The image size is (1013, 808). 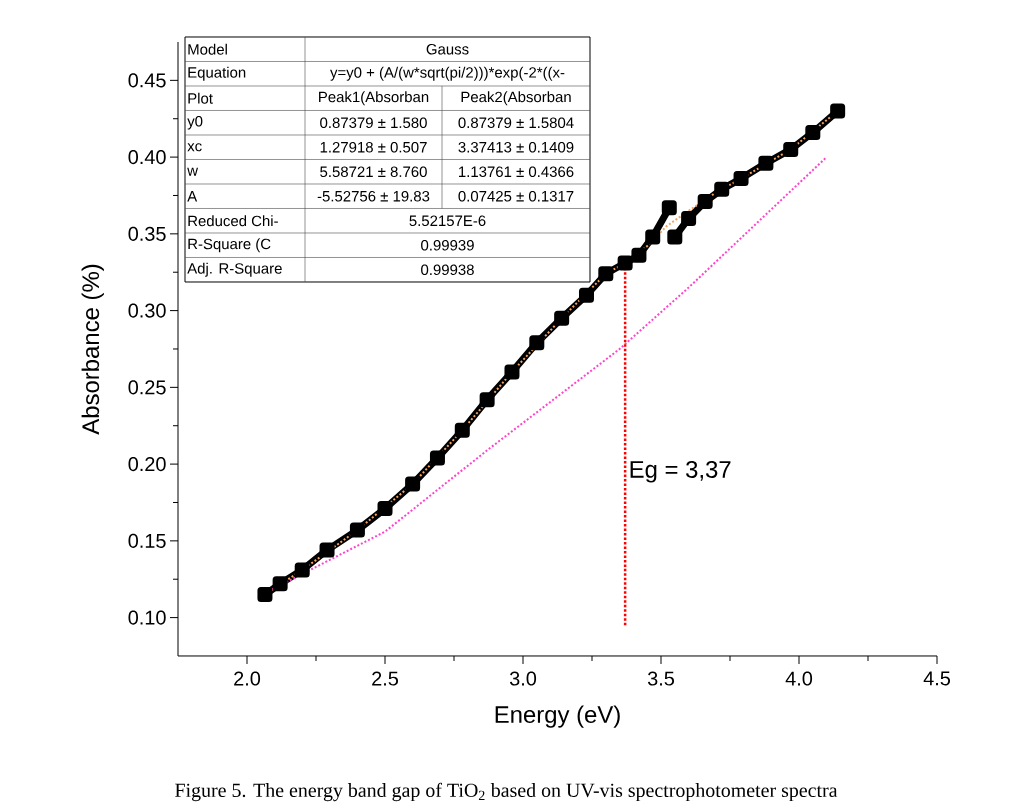 What do you see at coordinates (374, 98) in the screenshot?
I see `annotation: Peak1(Absorban` at bounding box center [374, 98].